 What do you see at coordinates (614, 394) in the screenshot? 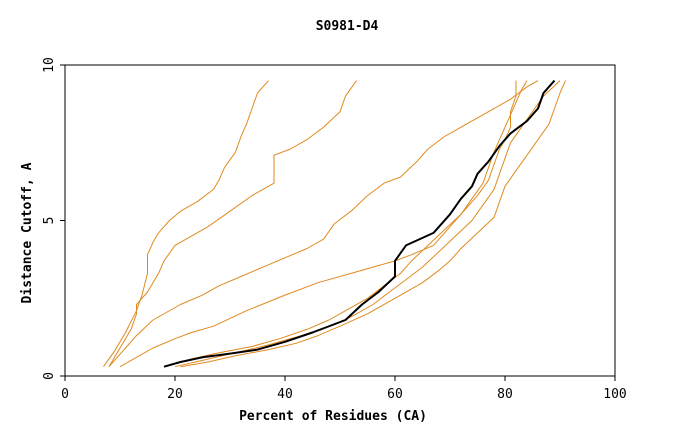
I see `x-tick-label: 100` at bounding box center [614, 394].